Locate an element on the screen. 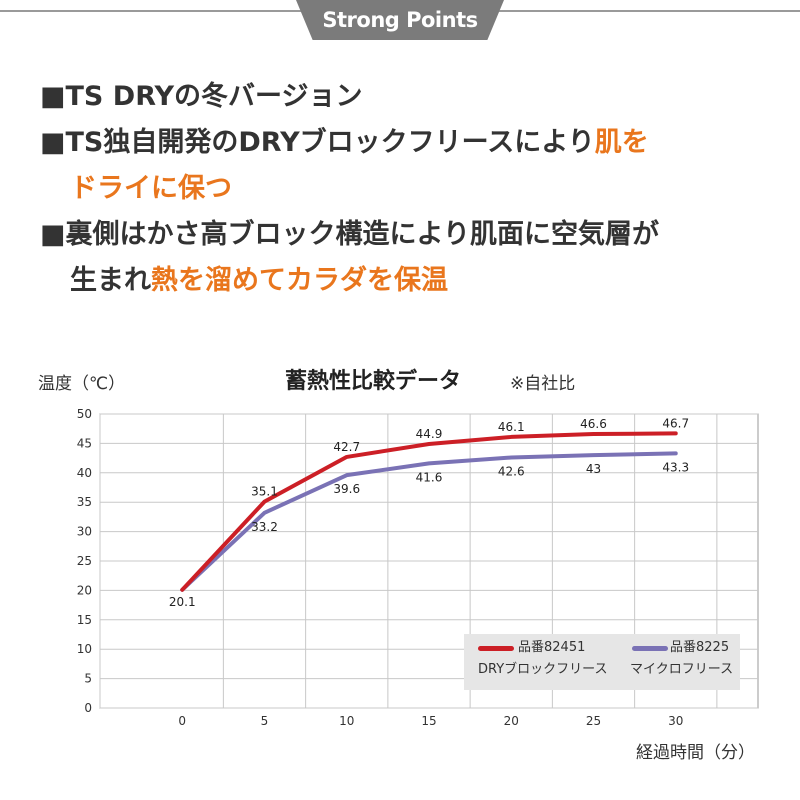 The image size is (800, 800). x-tick-label: 0 is located at coordinates (182, 721).